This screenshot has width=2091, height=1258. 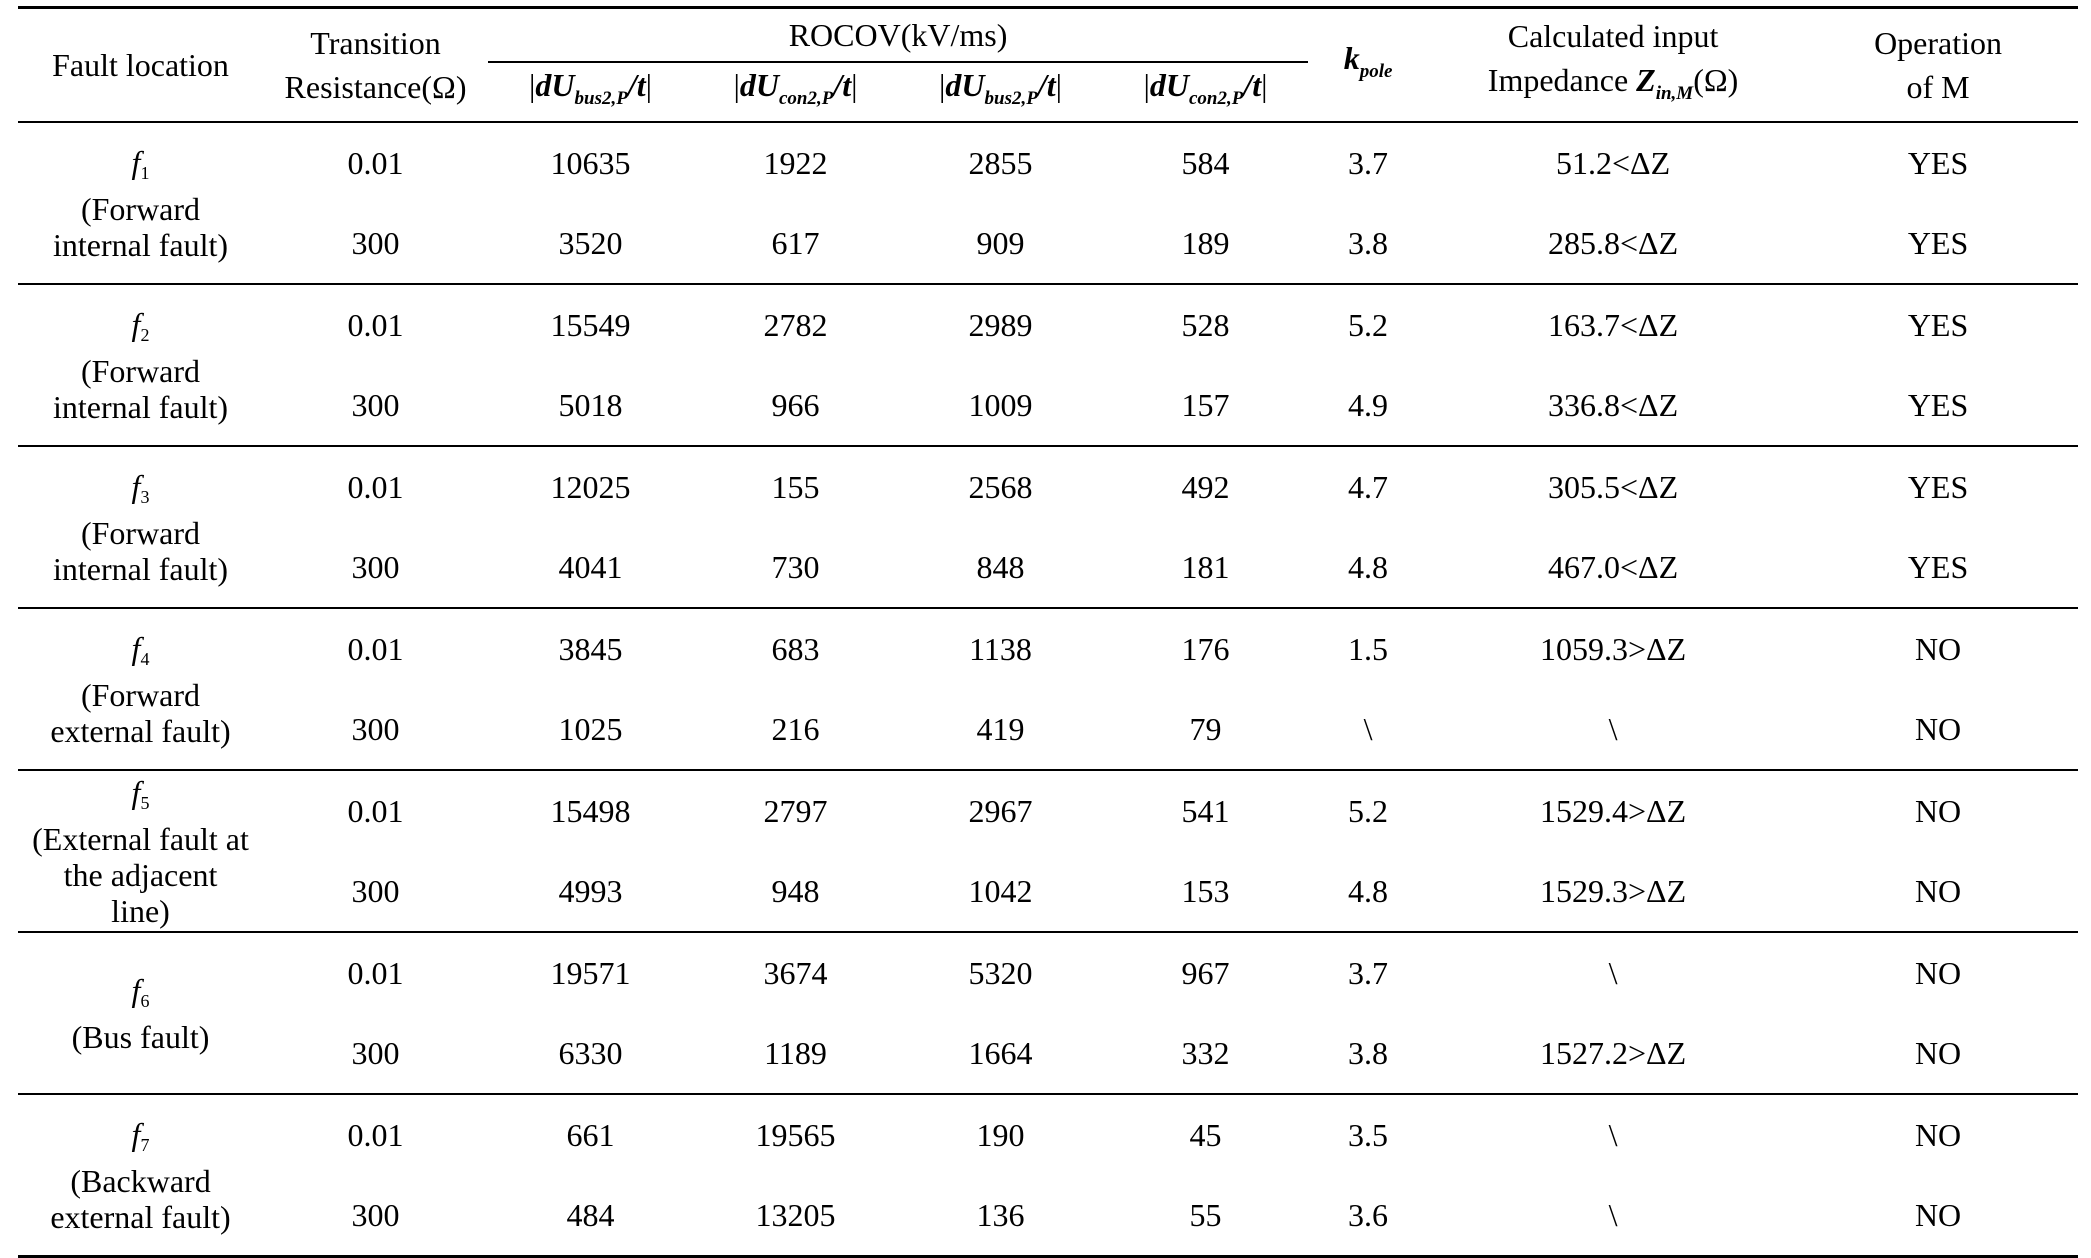 What do you see at coordinates (1613, 162) in the screenshot?
I see `impedance-cell: 51.2<ΔZ` at bounding box center [1613, 162].